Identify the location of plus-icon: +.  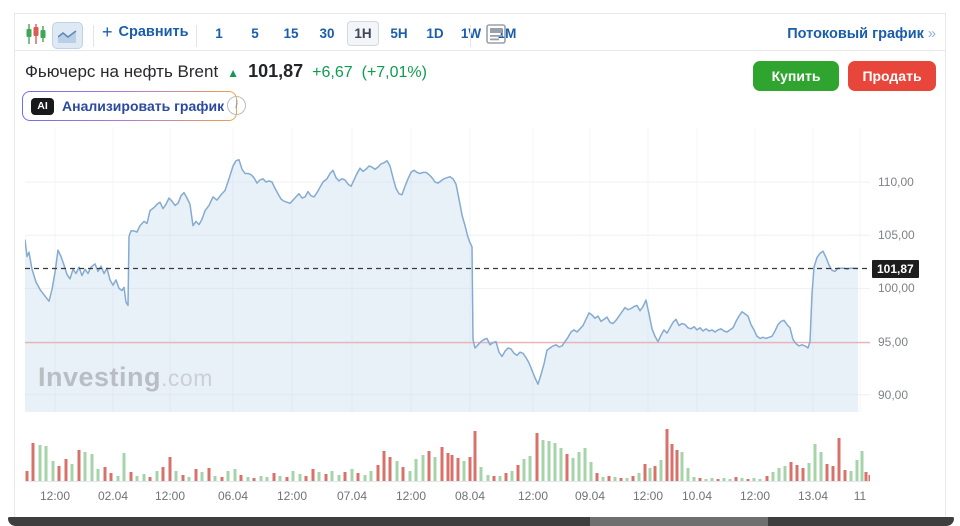
(107, 32).